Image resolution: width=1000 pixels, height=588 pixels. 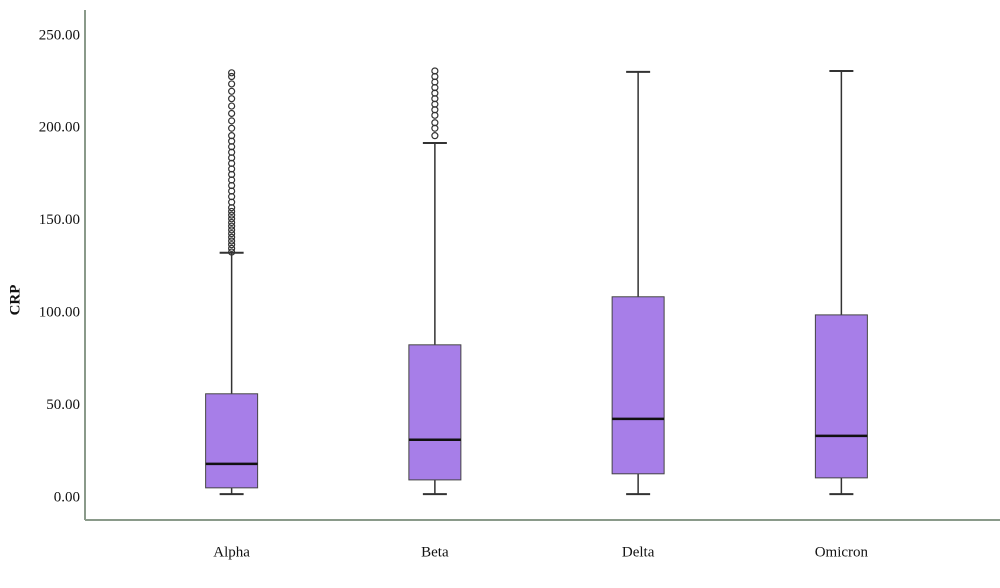 I want to click on x-tick-label: Omicron, so click(x=842, y=552).